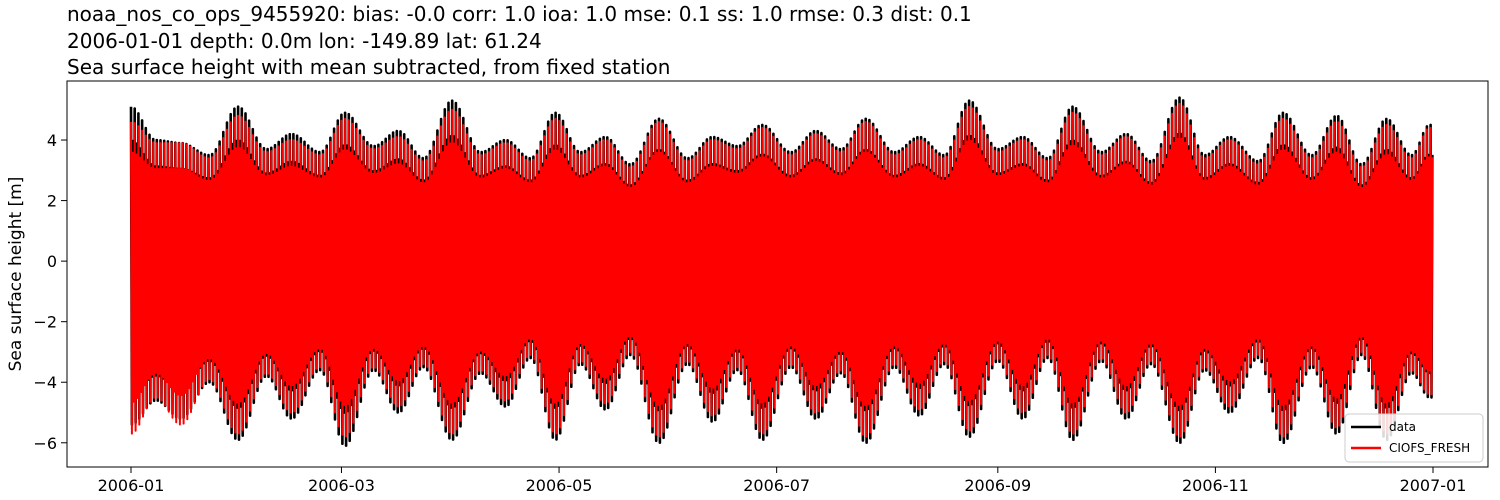  What do you see at coordinates (45, 443) in the screenshot?
I see `y-tick-label: −6` at bounding box center [45, 443].